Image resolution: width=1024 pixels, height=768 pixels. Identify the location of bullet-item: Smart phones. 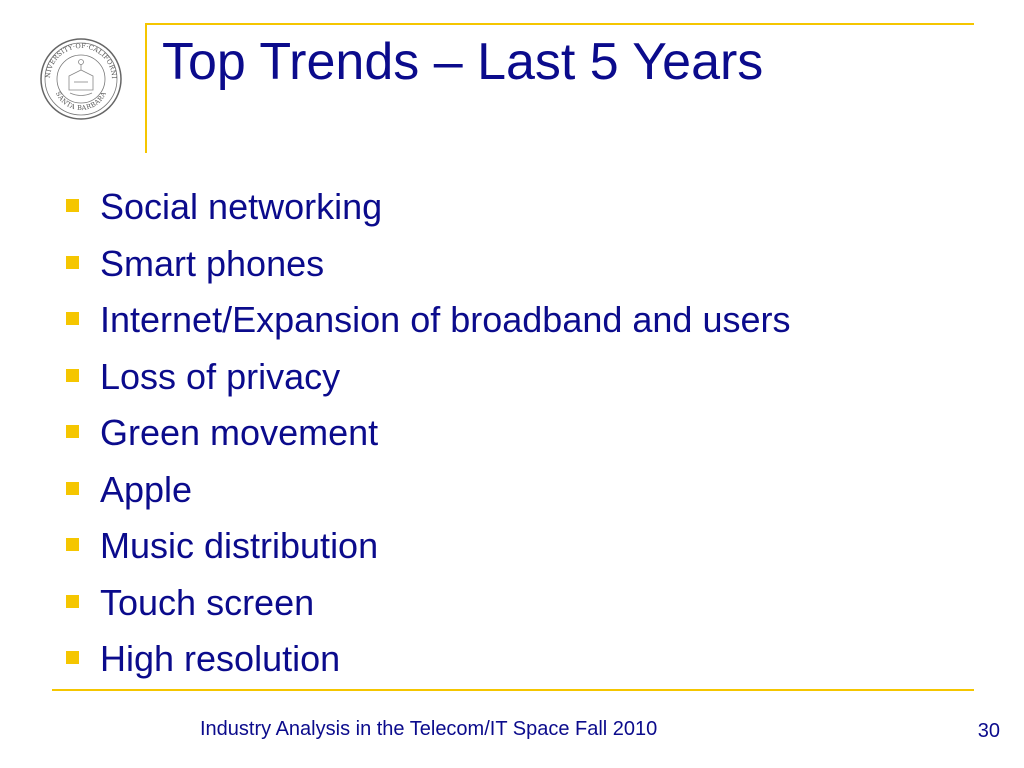
(425, 267).